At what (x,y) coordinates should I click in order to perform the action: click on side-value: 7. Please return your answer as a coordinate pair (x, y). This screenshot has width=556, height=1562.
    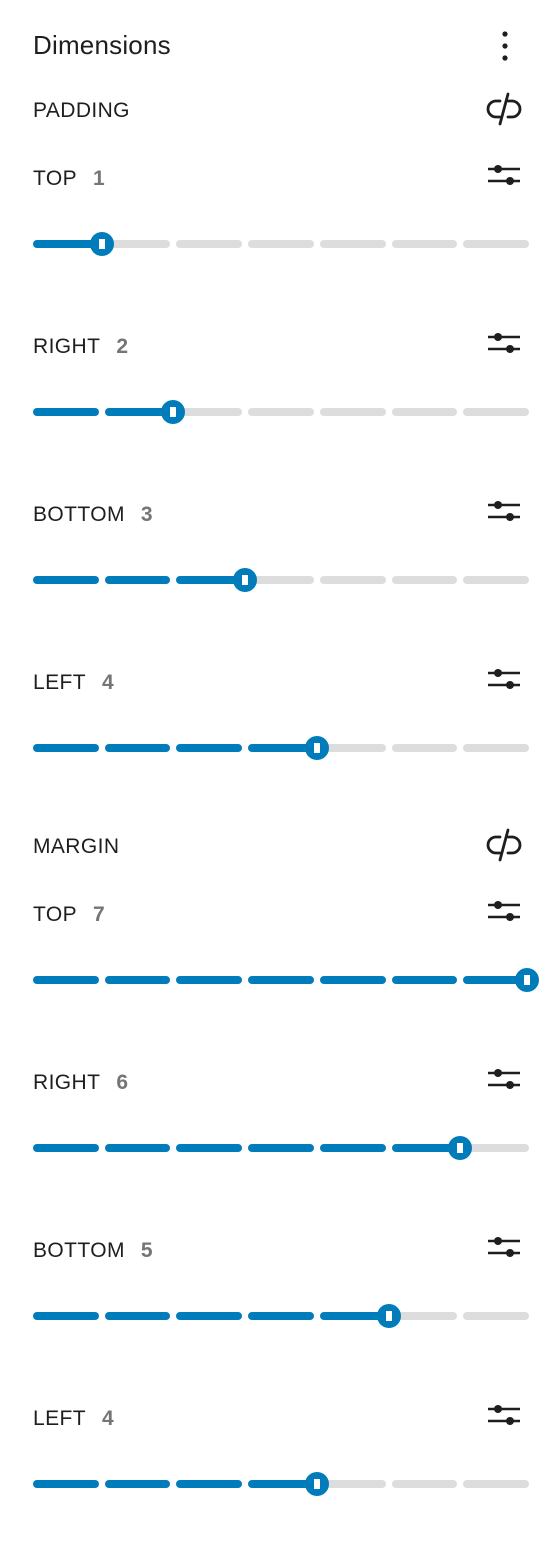
    Looking at the image, I should click on (99, 914).